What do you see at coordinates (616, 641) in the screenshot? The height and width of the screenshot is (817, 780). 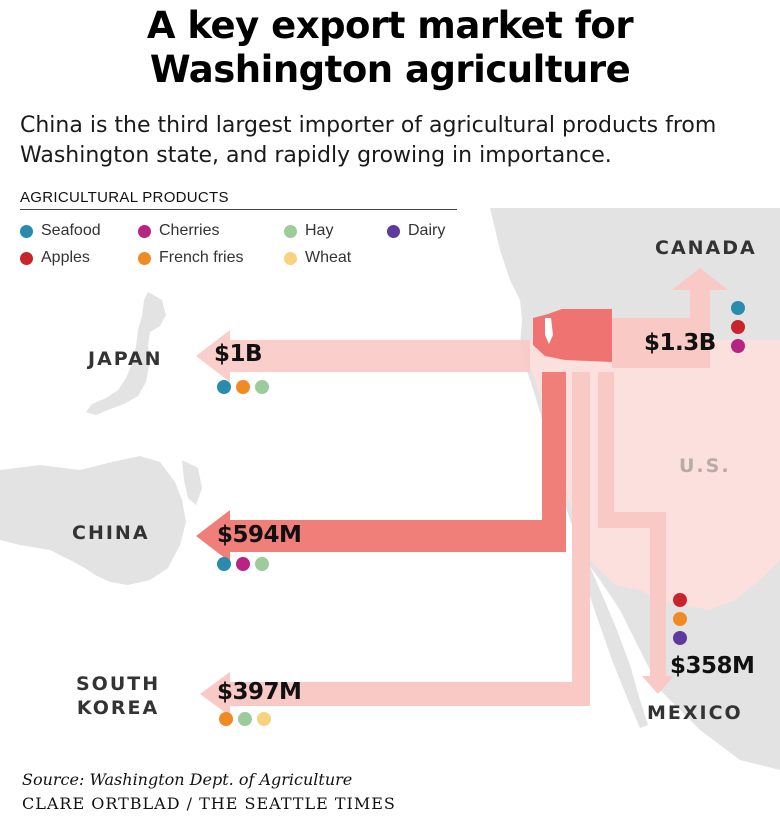 I see `baja-california` at bounding box center [616, 641].